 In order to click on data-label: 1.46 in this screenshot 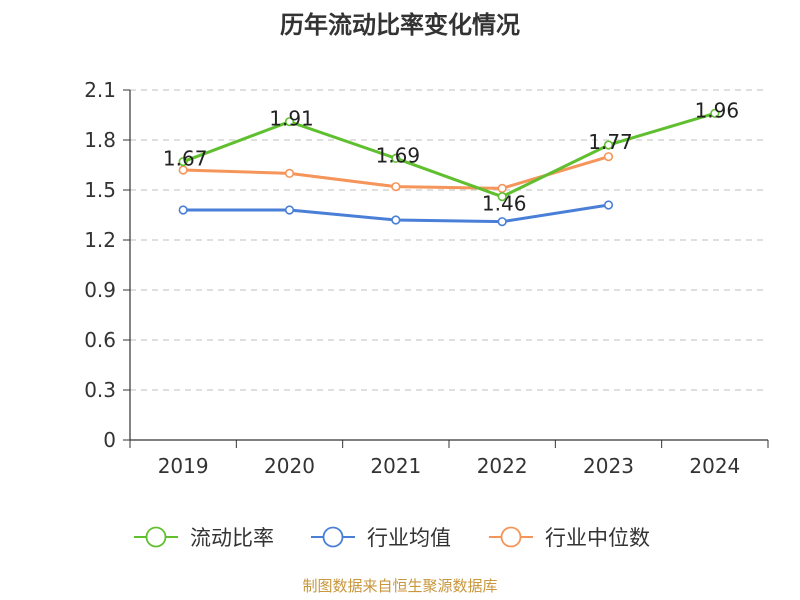, I will do `click(504, 204)`.